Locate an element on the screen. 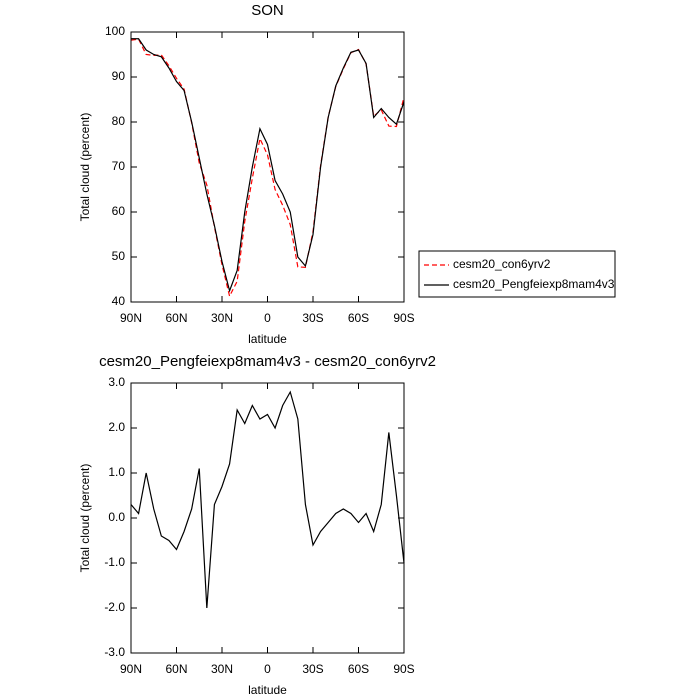 Image resolution: width=700 pixels, height=700 pixels. y-tick-label: 80 is located at coordinates (119, 121).